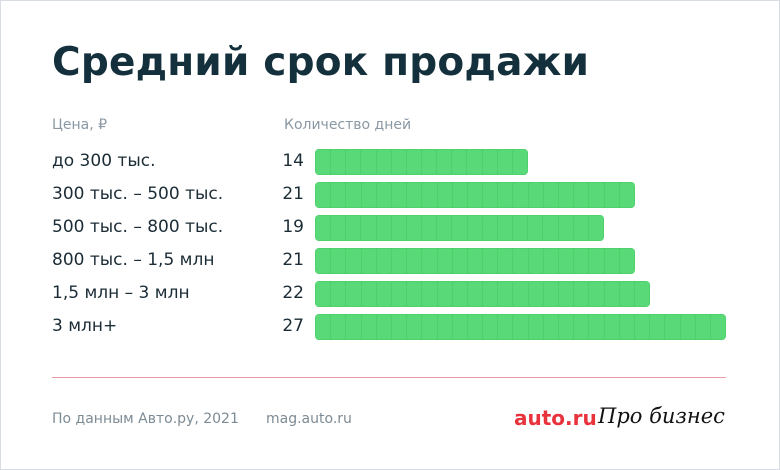 The width and height of the screenshot is (780, 470). What do you see at coordinates (389, 377) in the screenshot?
I see `footer-divider` at bounding box center [389, 377].